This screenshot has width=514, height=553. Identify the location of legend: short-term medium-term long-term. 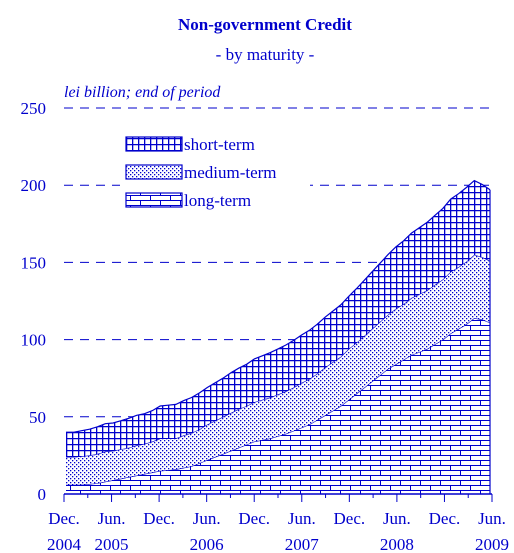
(215, 168).